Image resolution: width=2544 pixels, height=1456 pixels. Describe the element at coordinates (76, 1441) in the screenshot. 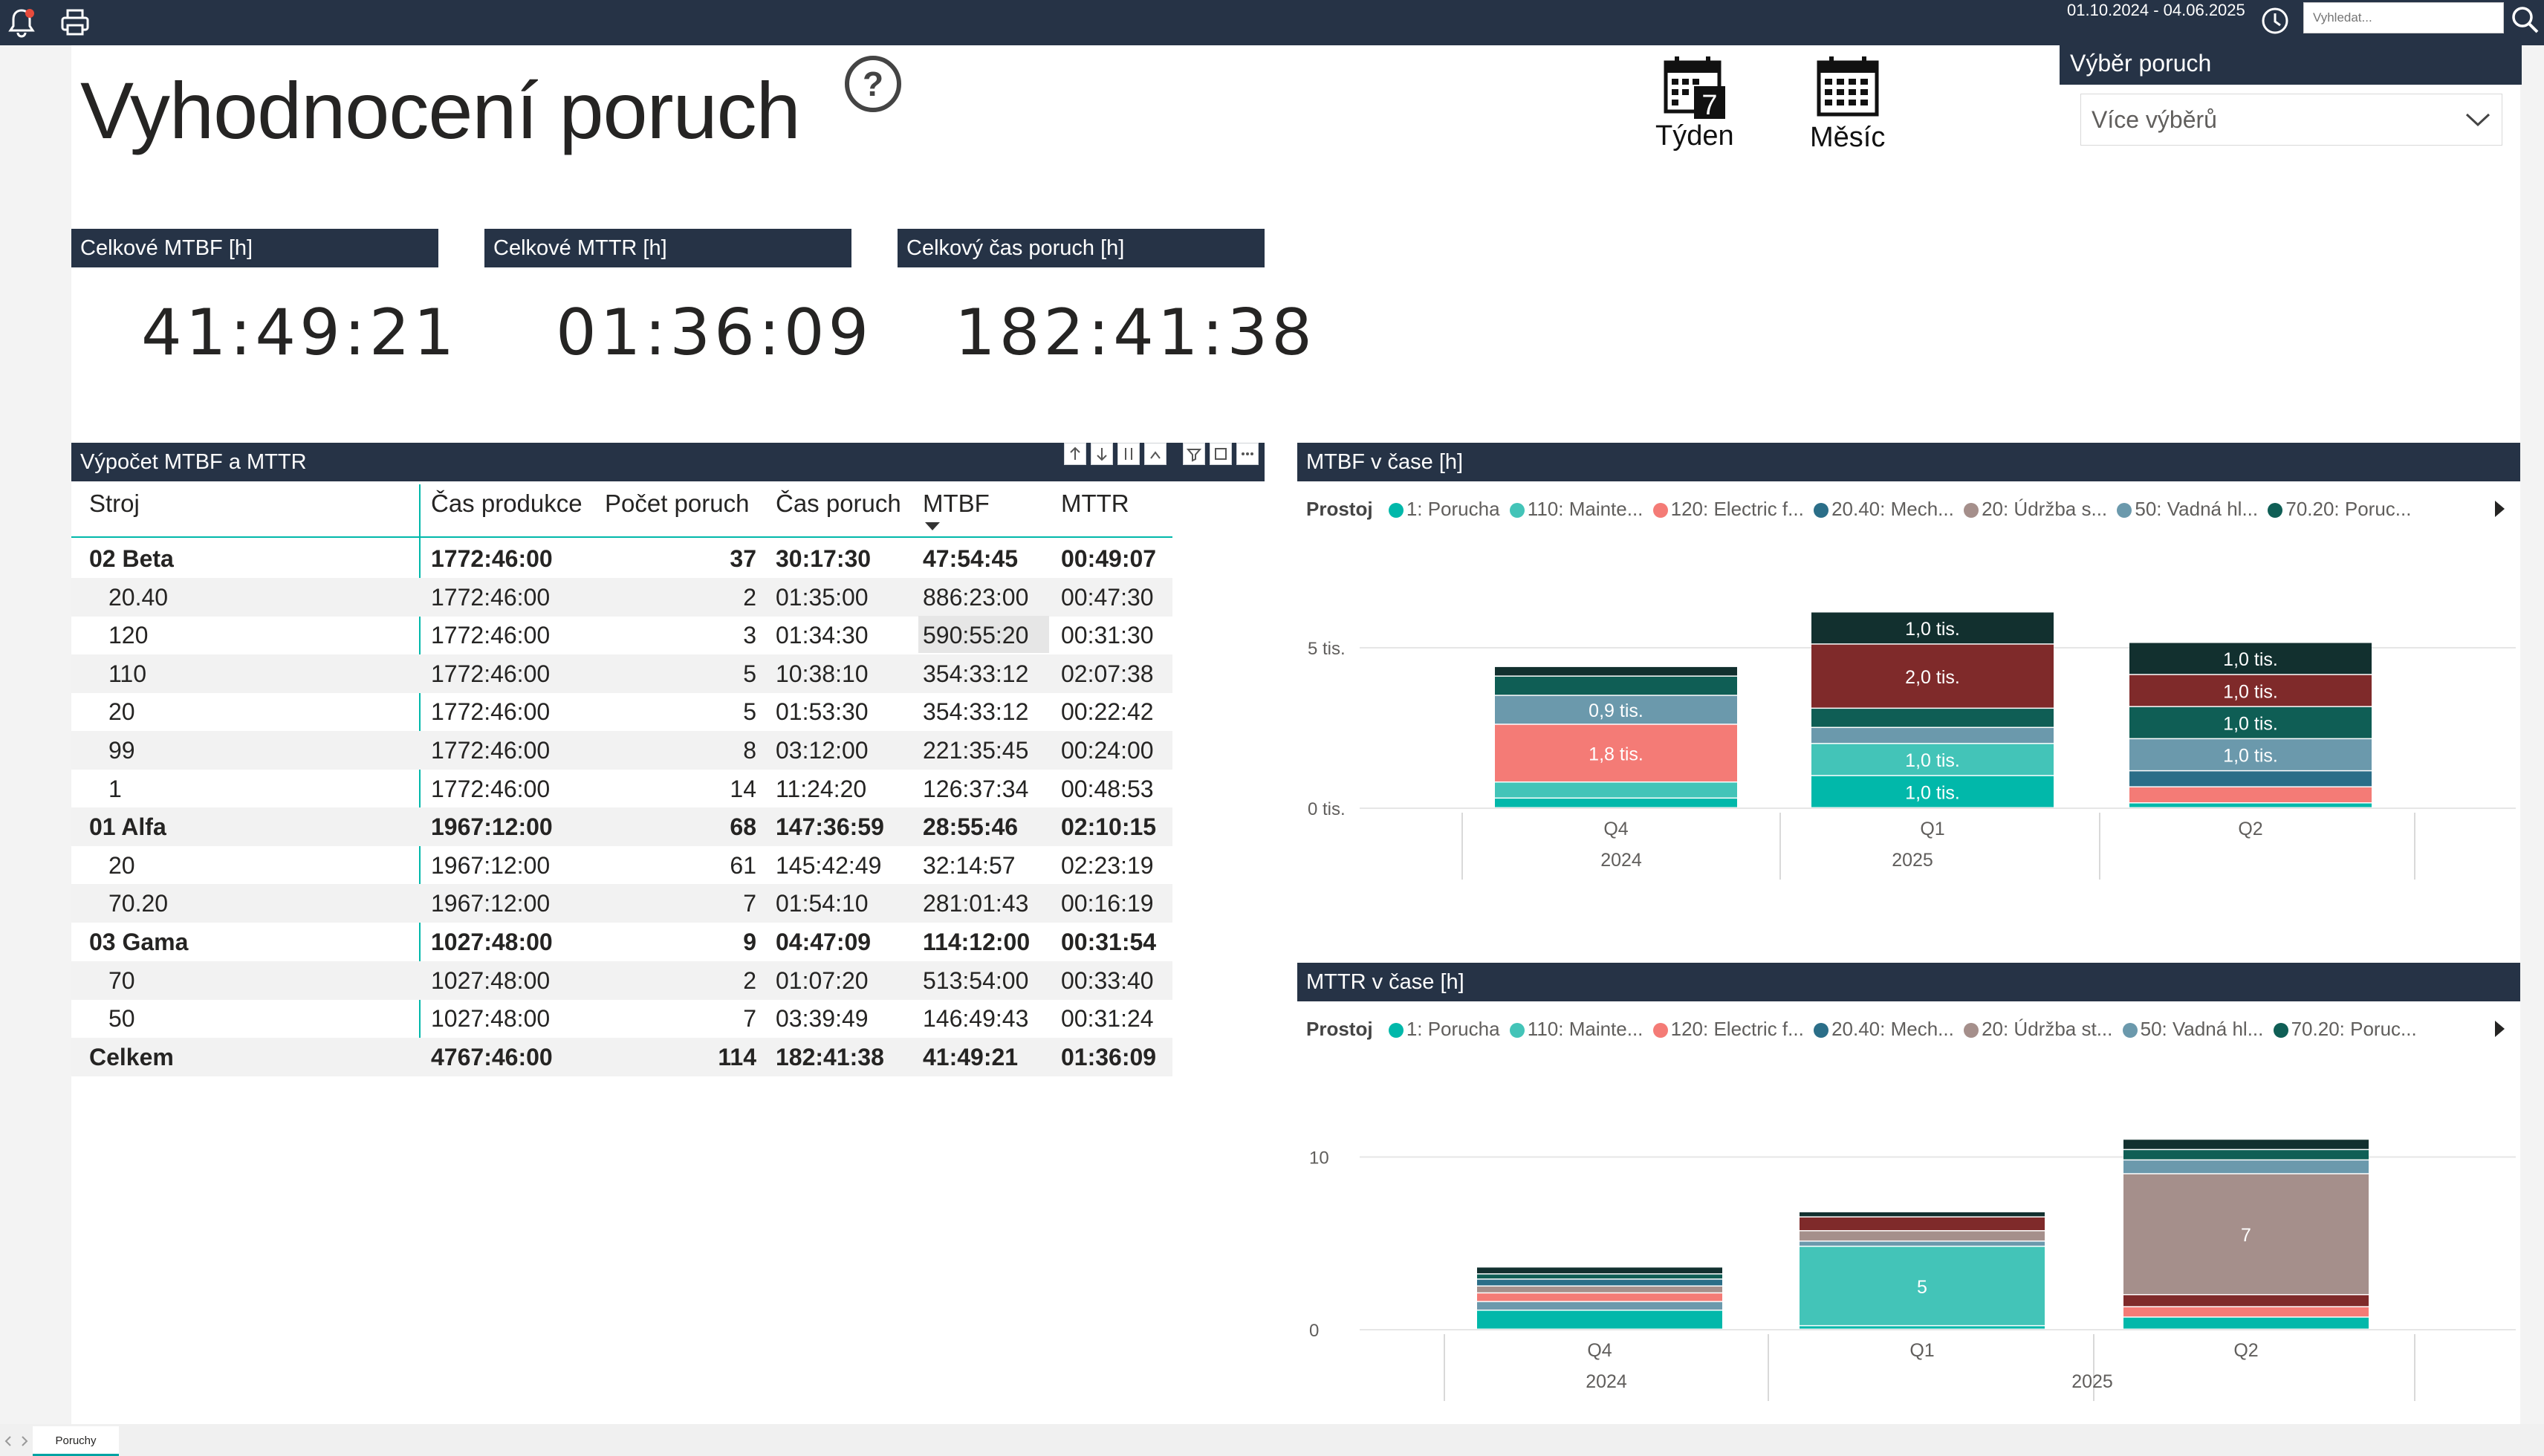

I see `tab-poruchy: Poruchy` at that location.